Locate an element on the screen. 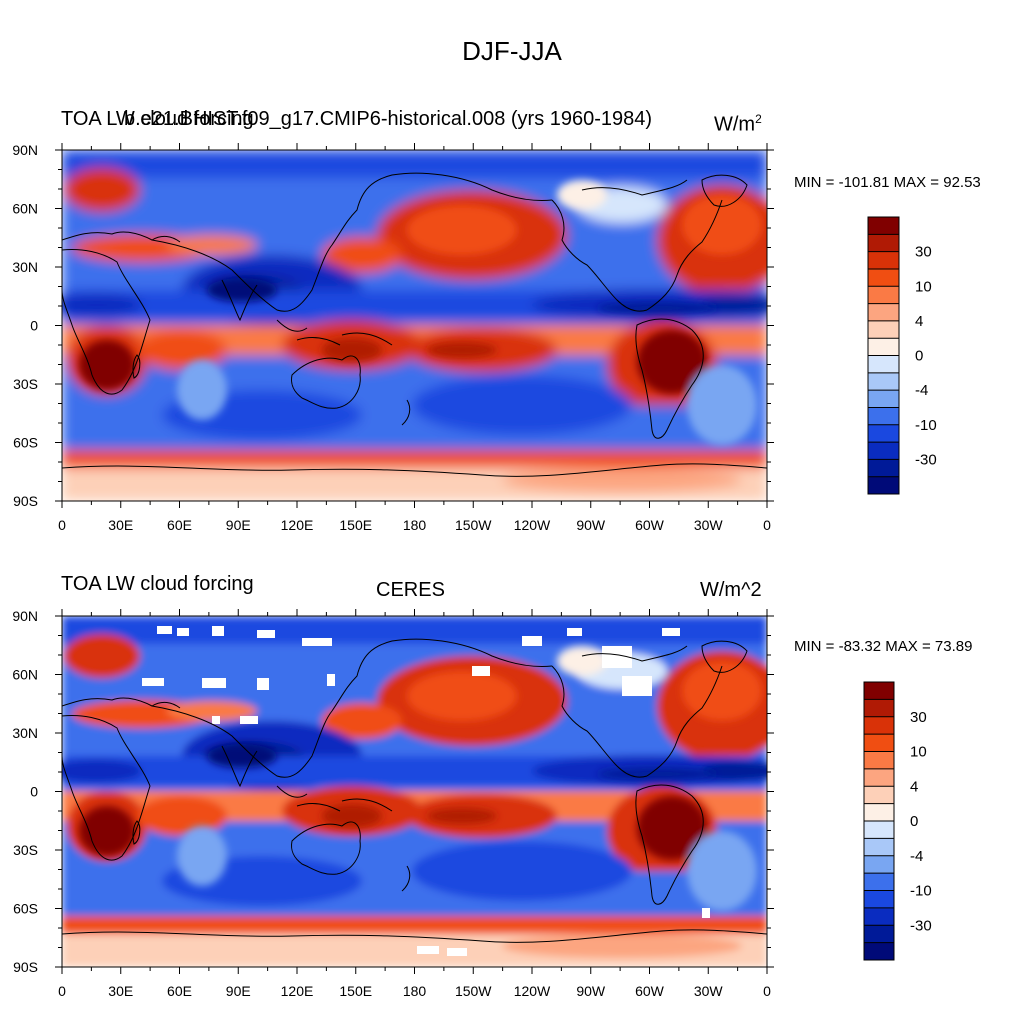 The image size is (1024, 1024). panel2-min-max: MIN = -83.32 MAX = 73.89 is located at coordinates (883, 646).